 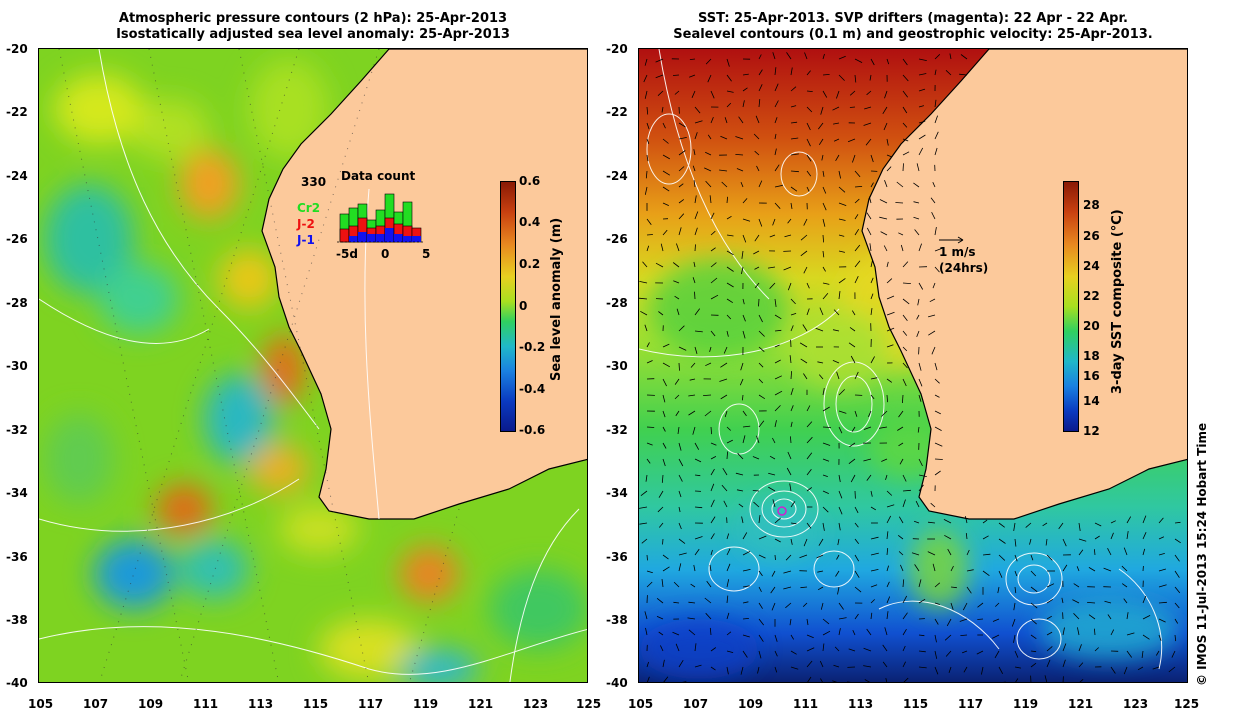 What do you see at coordinates (17, 112) in the screenshot?
I see `lat-tick: -22` at bounding box center [17, 112].